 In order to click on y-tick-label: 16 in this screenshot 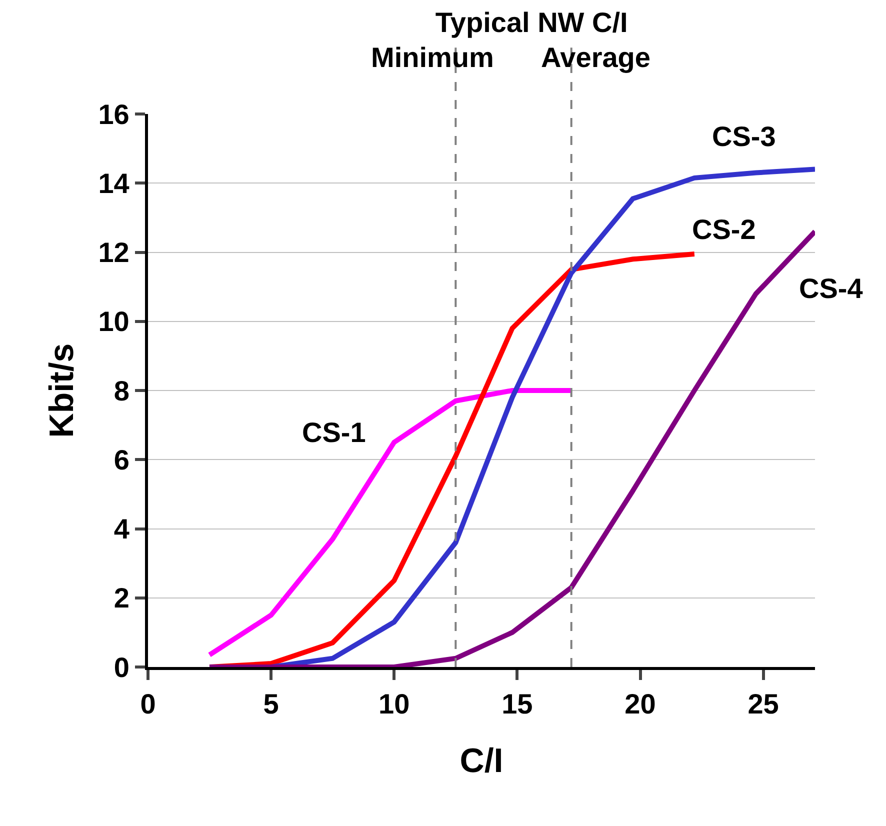, I will do `click(114, 114)`.